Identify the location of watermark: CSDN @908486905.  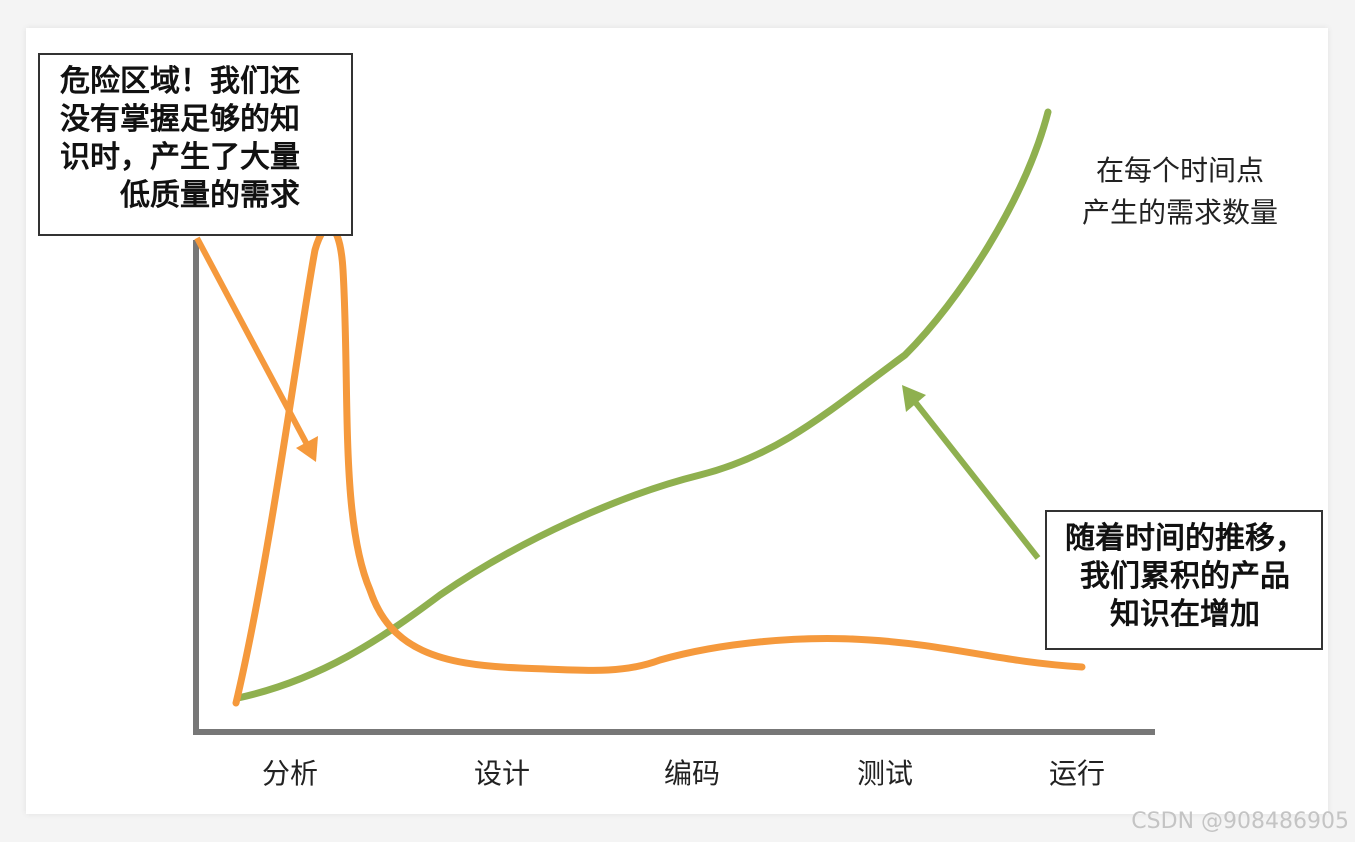
(1240, 821).